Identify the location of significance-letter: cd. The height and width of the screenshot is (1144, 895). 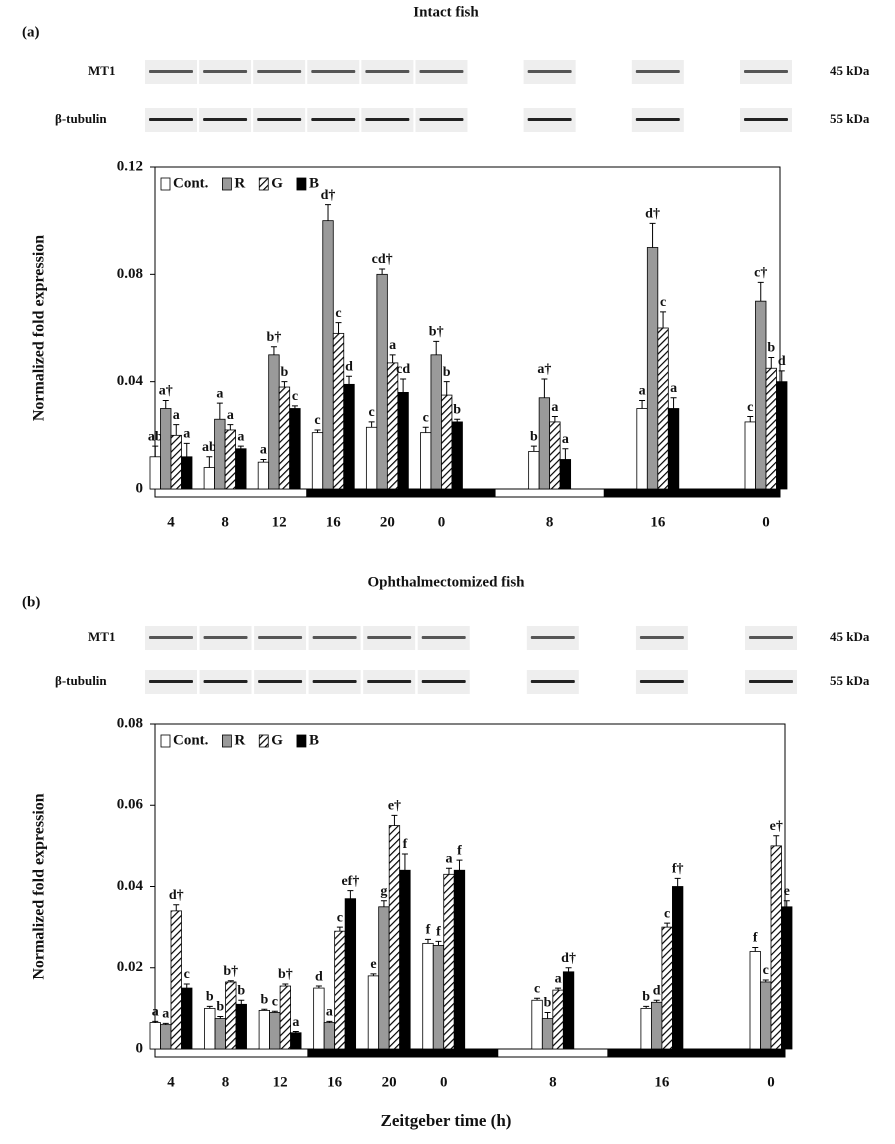
(403, 369).